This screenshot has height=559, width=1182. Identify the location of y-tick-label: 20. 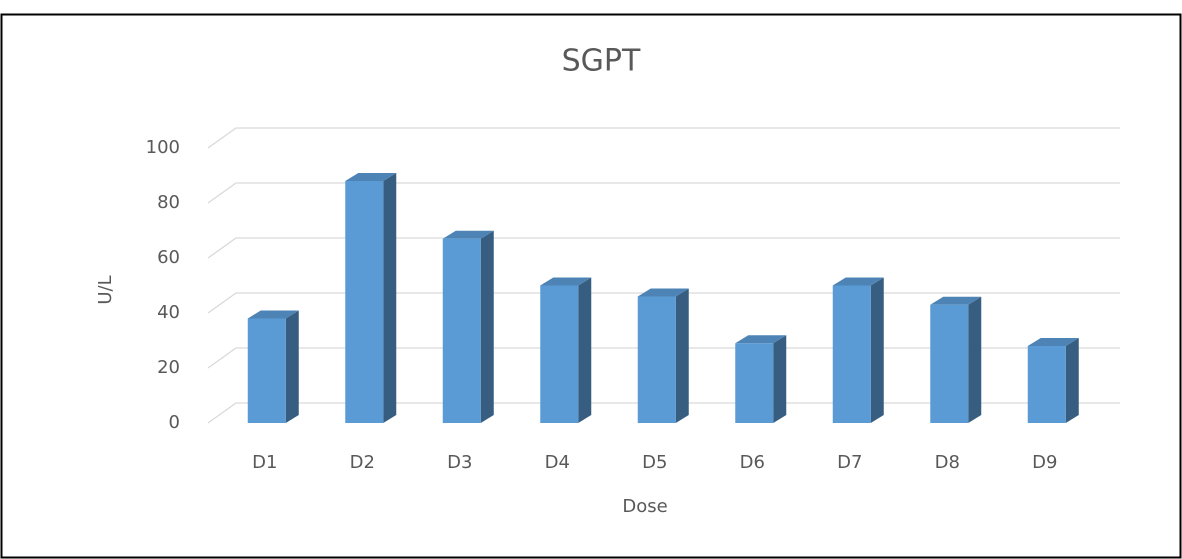
(168, 367).